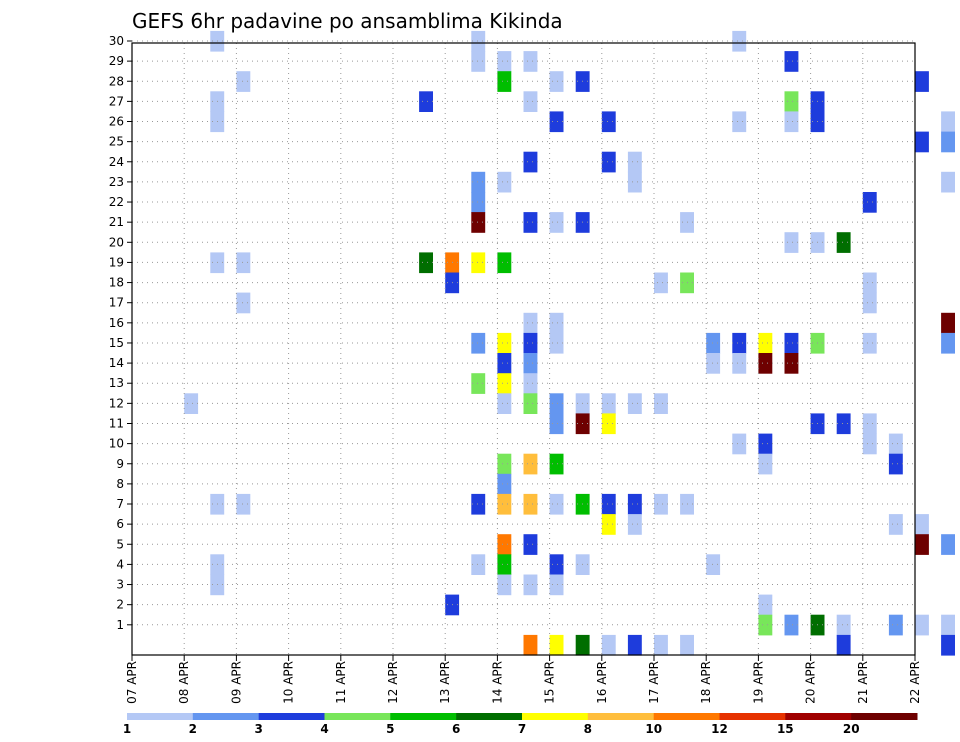 The image size is (960, 742). I want to click on x-tick-label: 13 APR, so click(445, 682).